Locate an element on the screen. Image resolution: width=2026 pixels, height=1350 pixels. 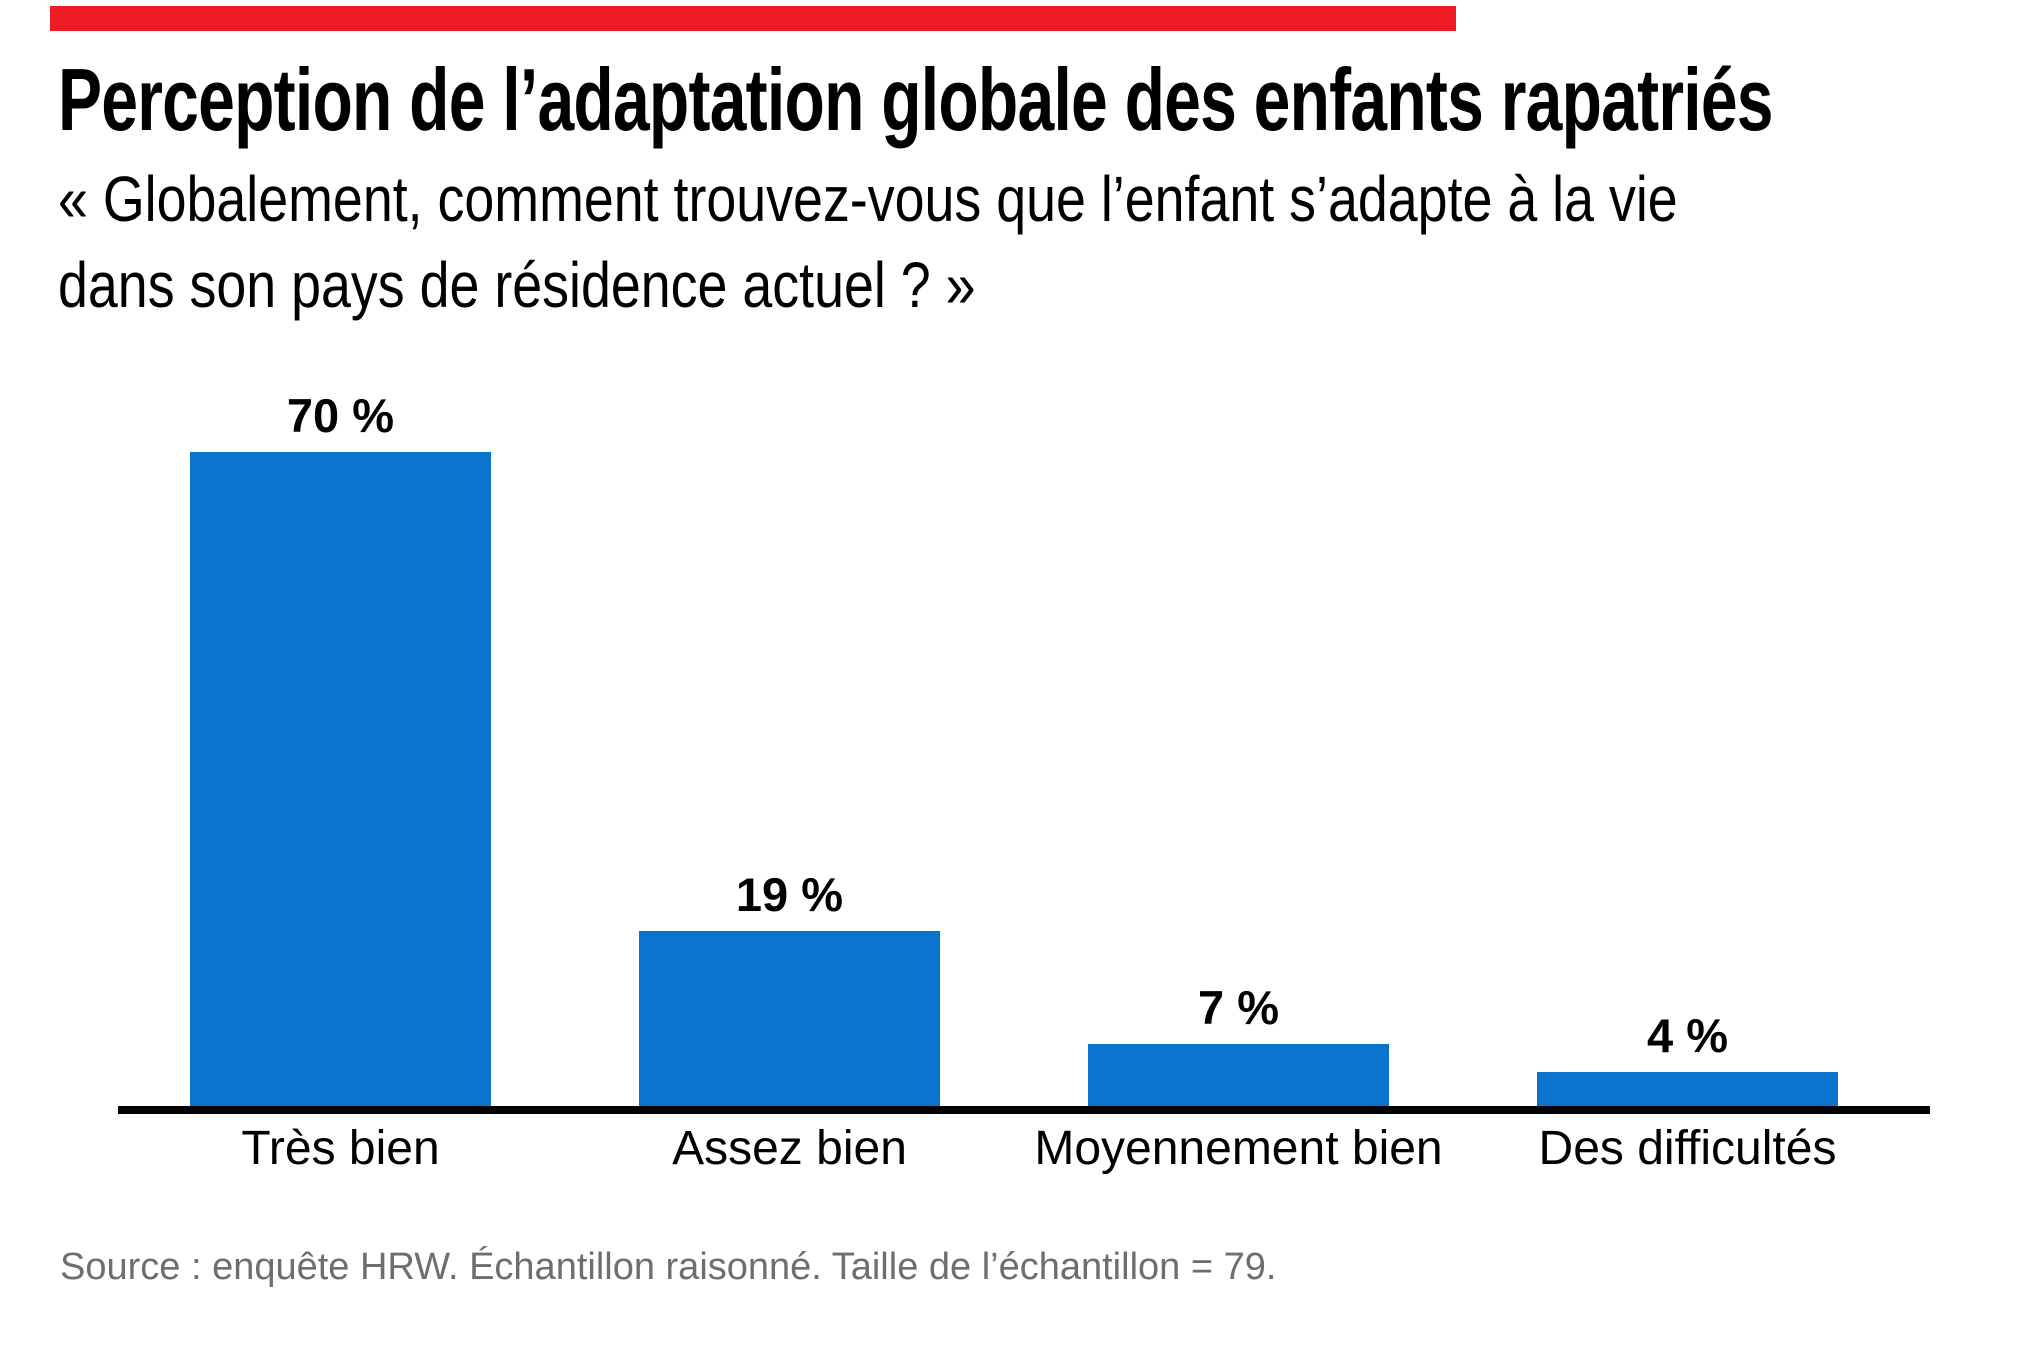
category-label-3: Des difficultés is located at coordinates (1687, 1148).